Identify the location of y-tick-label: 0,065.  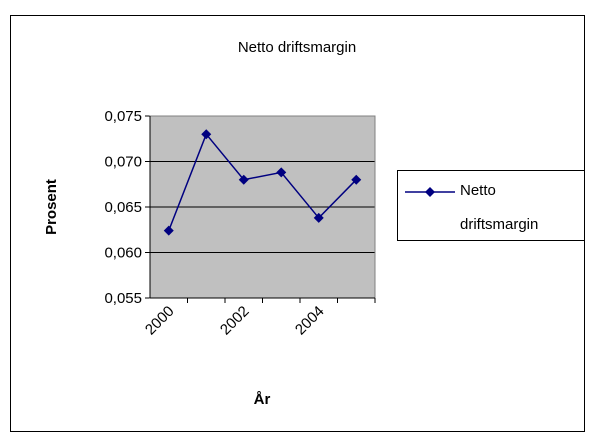
(123, 207).